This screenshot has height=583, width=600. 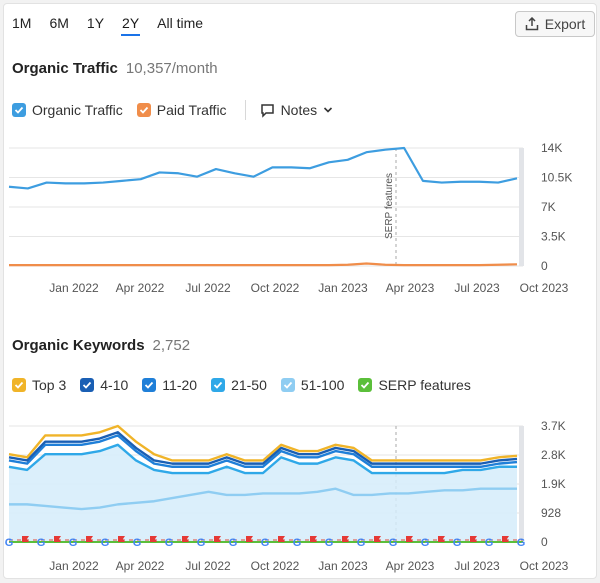 I want to click on legend-kw-4: 51-100, so click(x=312, y=385).